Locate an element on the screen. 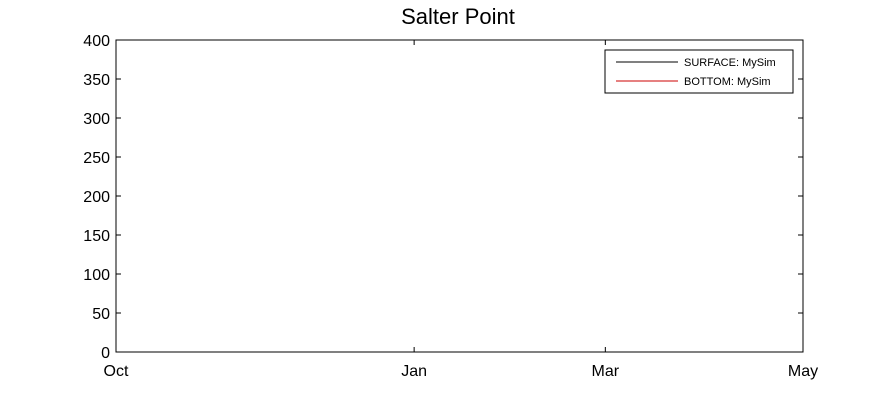  y-tick-label: 50 is located at coordinates (101, 314).